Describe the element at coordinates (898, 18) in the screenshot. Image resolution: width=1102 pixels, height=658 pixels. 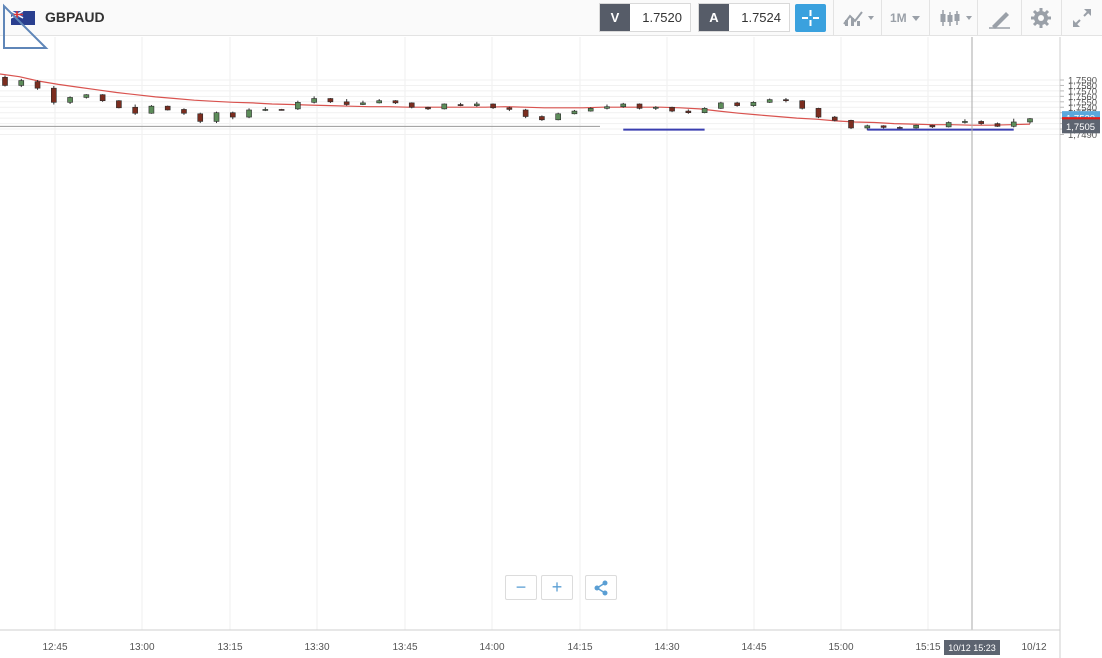
I see `timeframe-label: 1M` at that location.